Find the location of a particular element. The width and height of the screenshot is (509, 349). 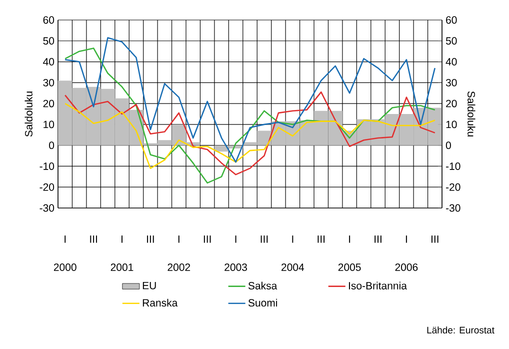

y-tick-label: 20 is located at coordinates (48, 104).